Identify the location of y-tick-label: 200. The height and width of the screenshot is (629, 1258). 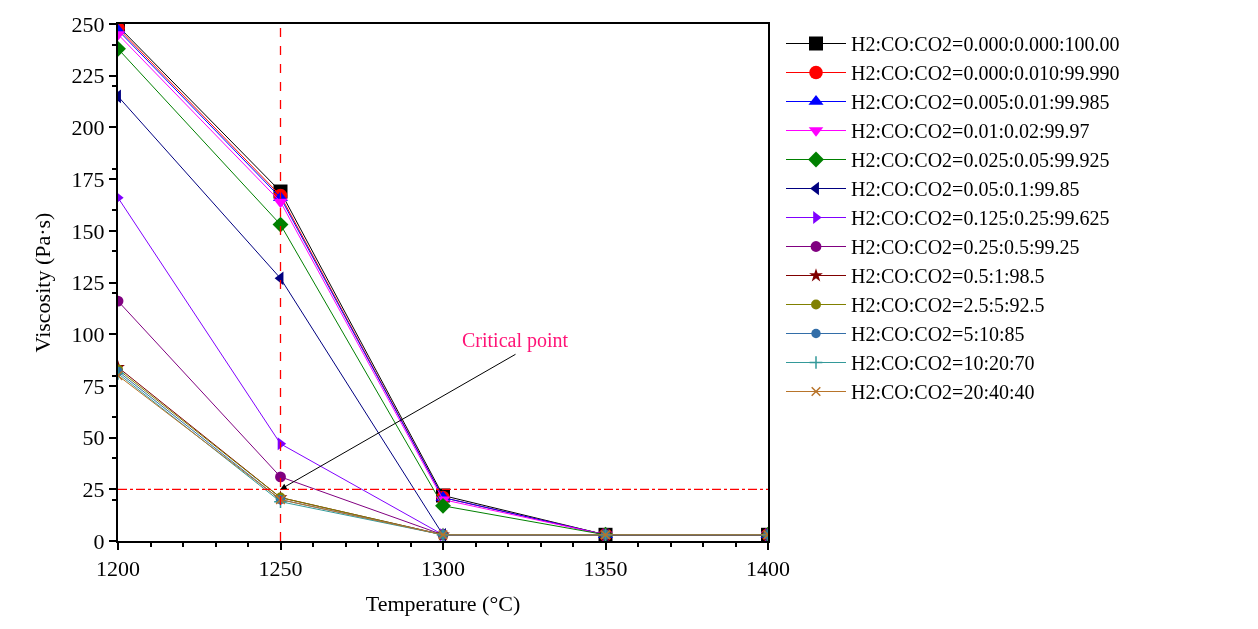
(88, 128).